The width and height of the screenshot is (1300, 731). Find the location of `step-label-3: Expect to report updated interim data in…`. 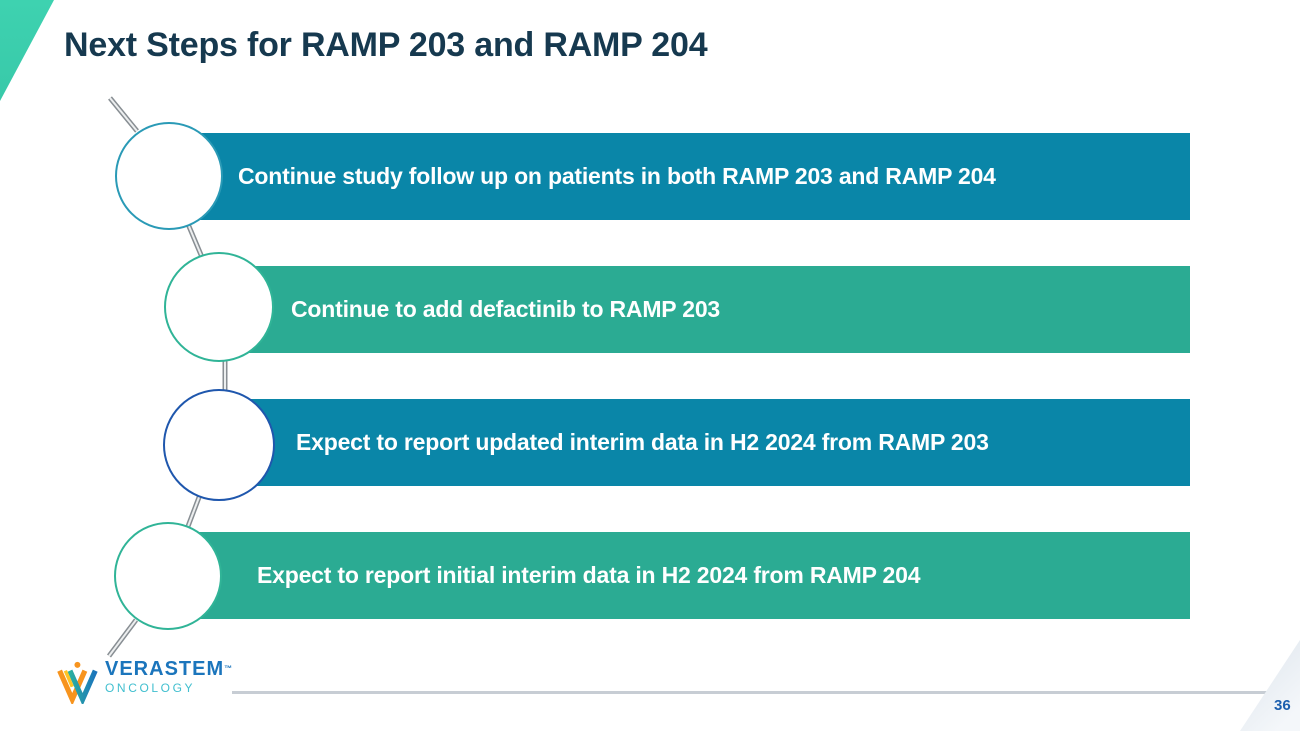

step-label-3: Expect to report updated interim data in… is located at coordinates (642, 442).